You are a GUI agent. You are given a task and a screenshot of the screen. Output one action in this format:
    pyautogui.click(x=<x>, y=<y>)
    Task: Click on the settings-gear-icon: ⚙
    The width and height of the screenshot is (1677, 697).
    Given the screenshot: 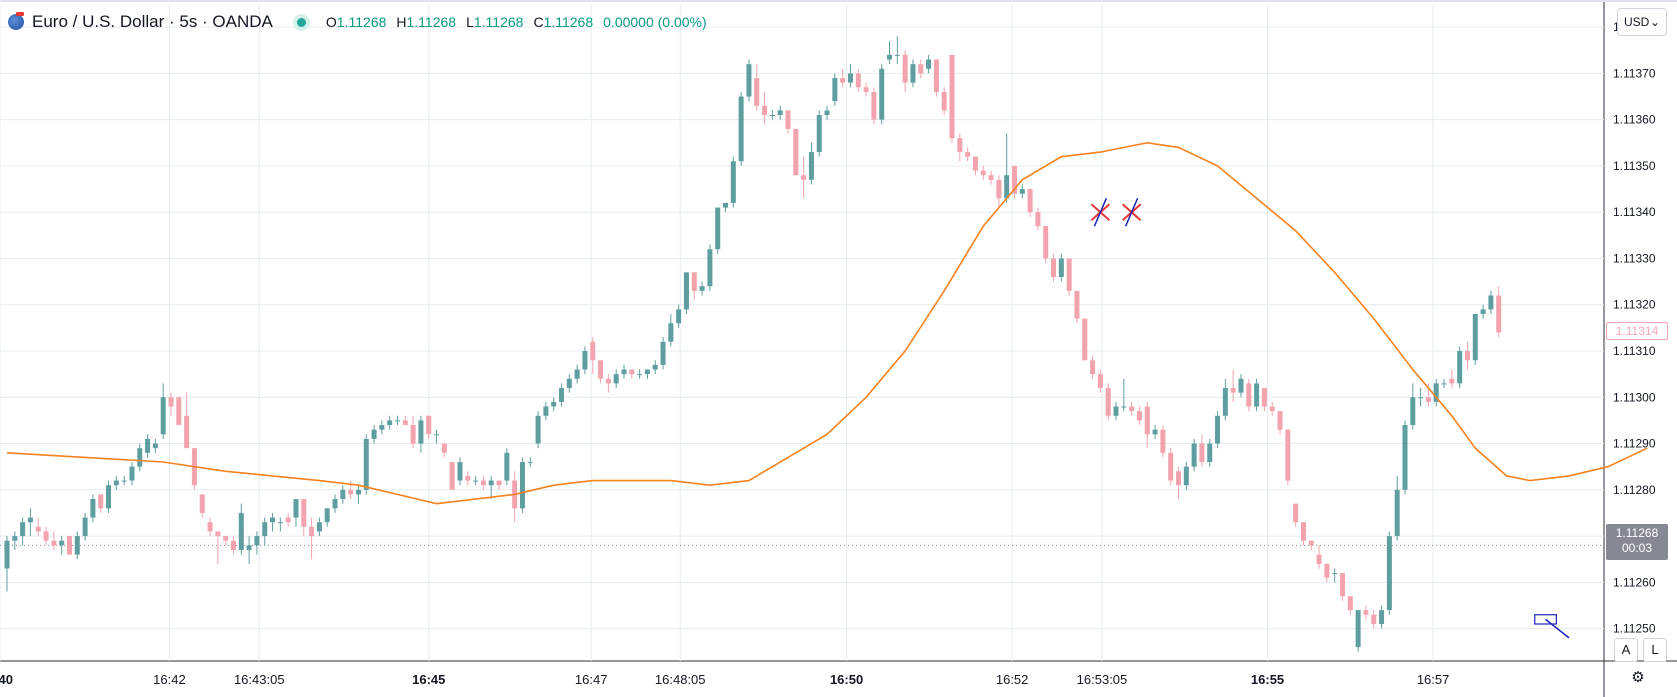 What is the action you would take?
    pyautogui.click(x=1638, y=677)
    